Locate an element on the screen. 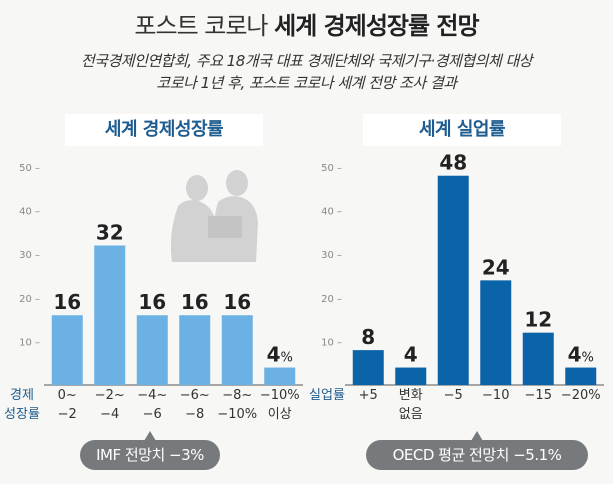  data-label-value: 24 is located at coordinates (496, 267).